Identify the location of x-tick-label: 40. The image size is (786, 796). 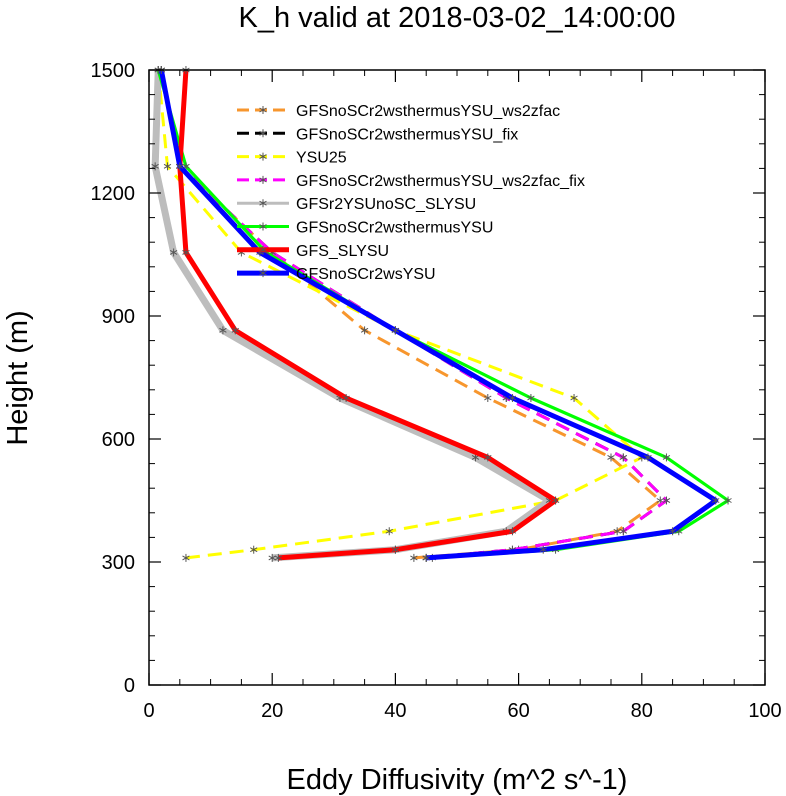
(395, 711).